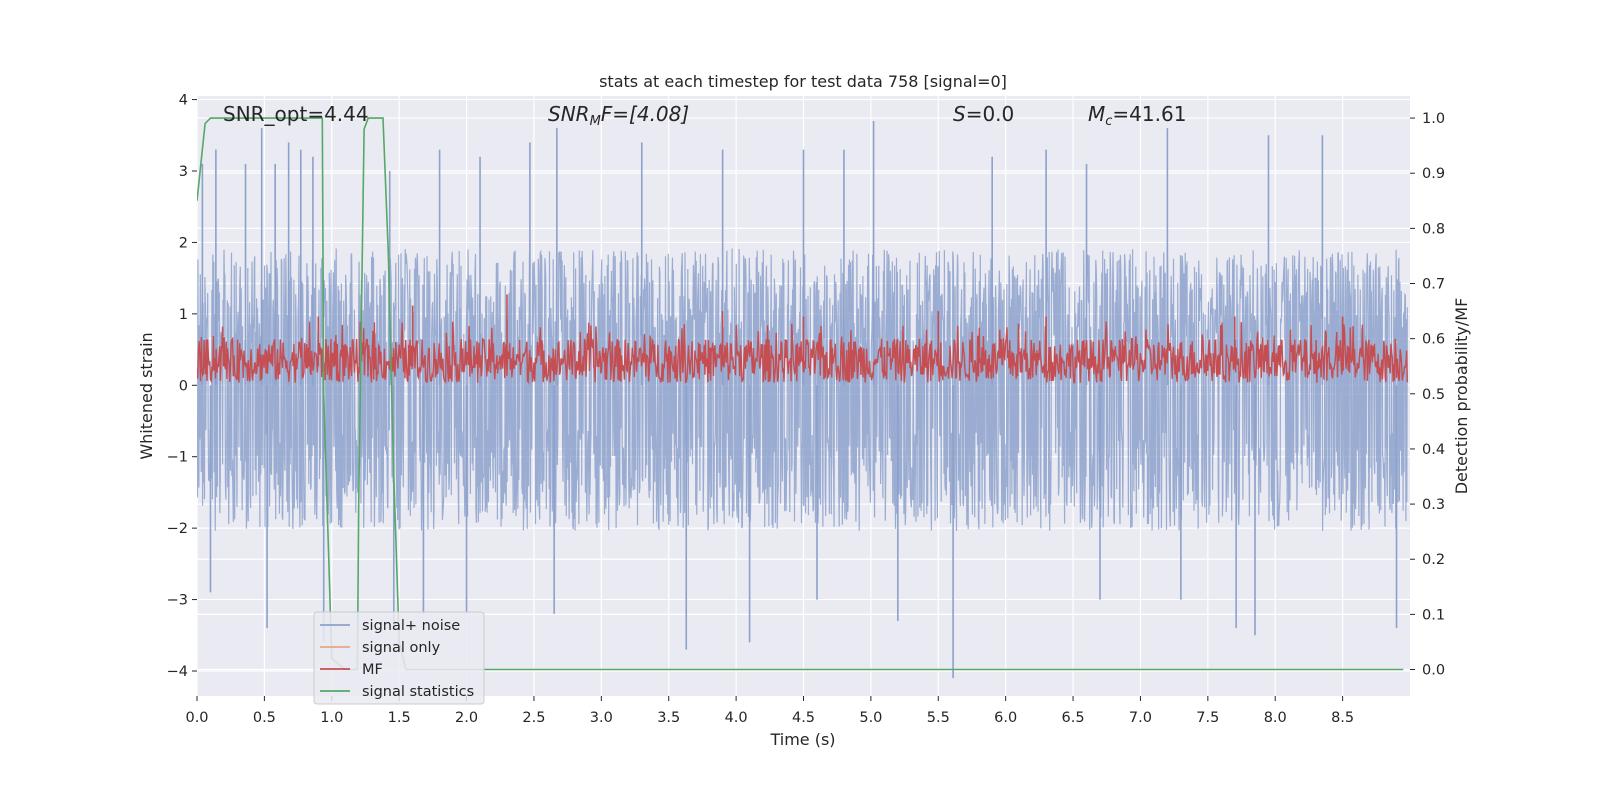 This screenshot has height=800, width=1600. What do you see at coordinates (533, 718) in the screenshot?
I see `x-tick-label: 2.5` at bounding box center [533, 718].